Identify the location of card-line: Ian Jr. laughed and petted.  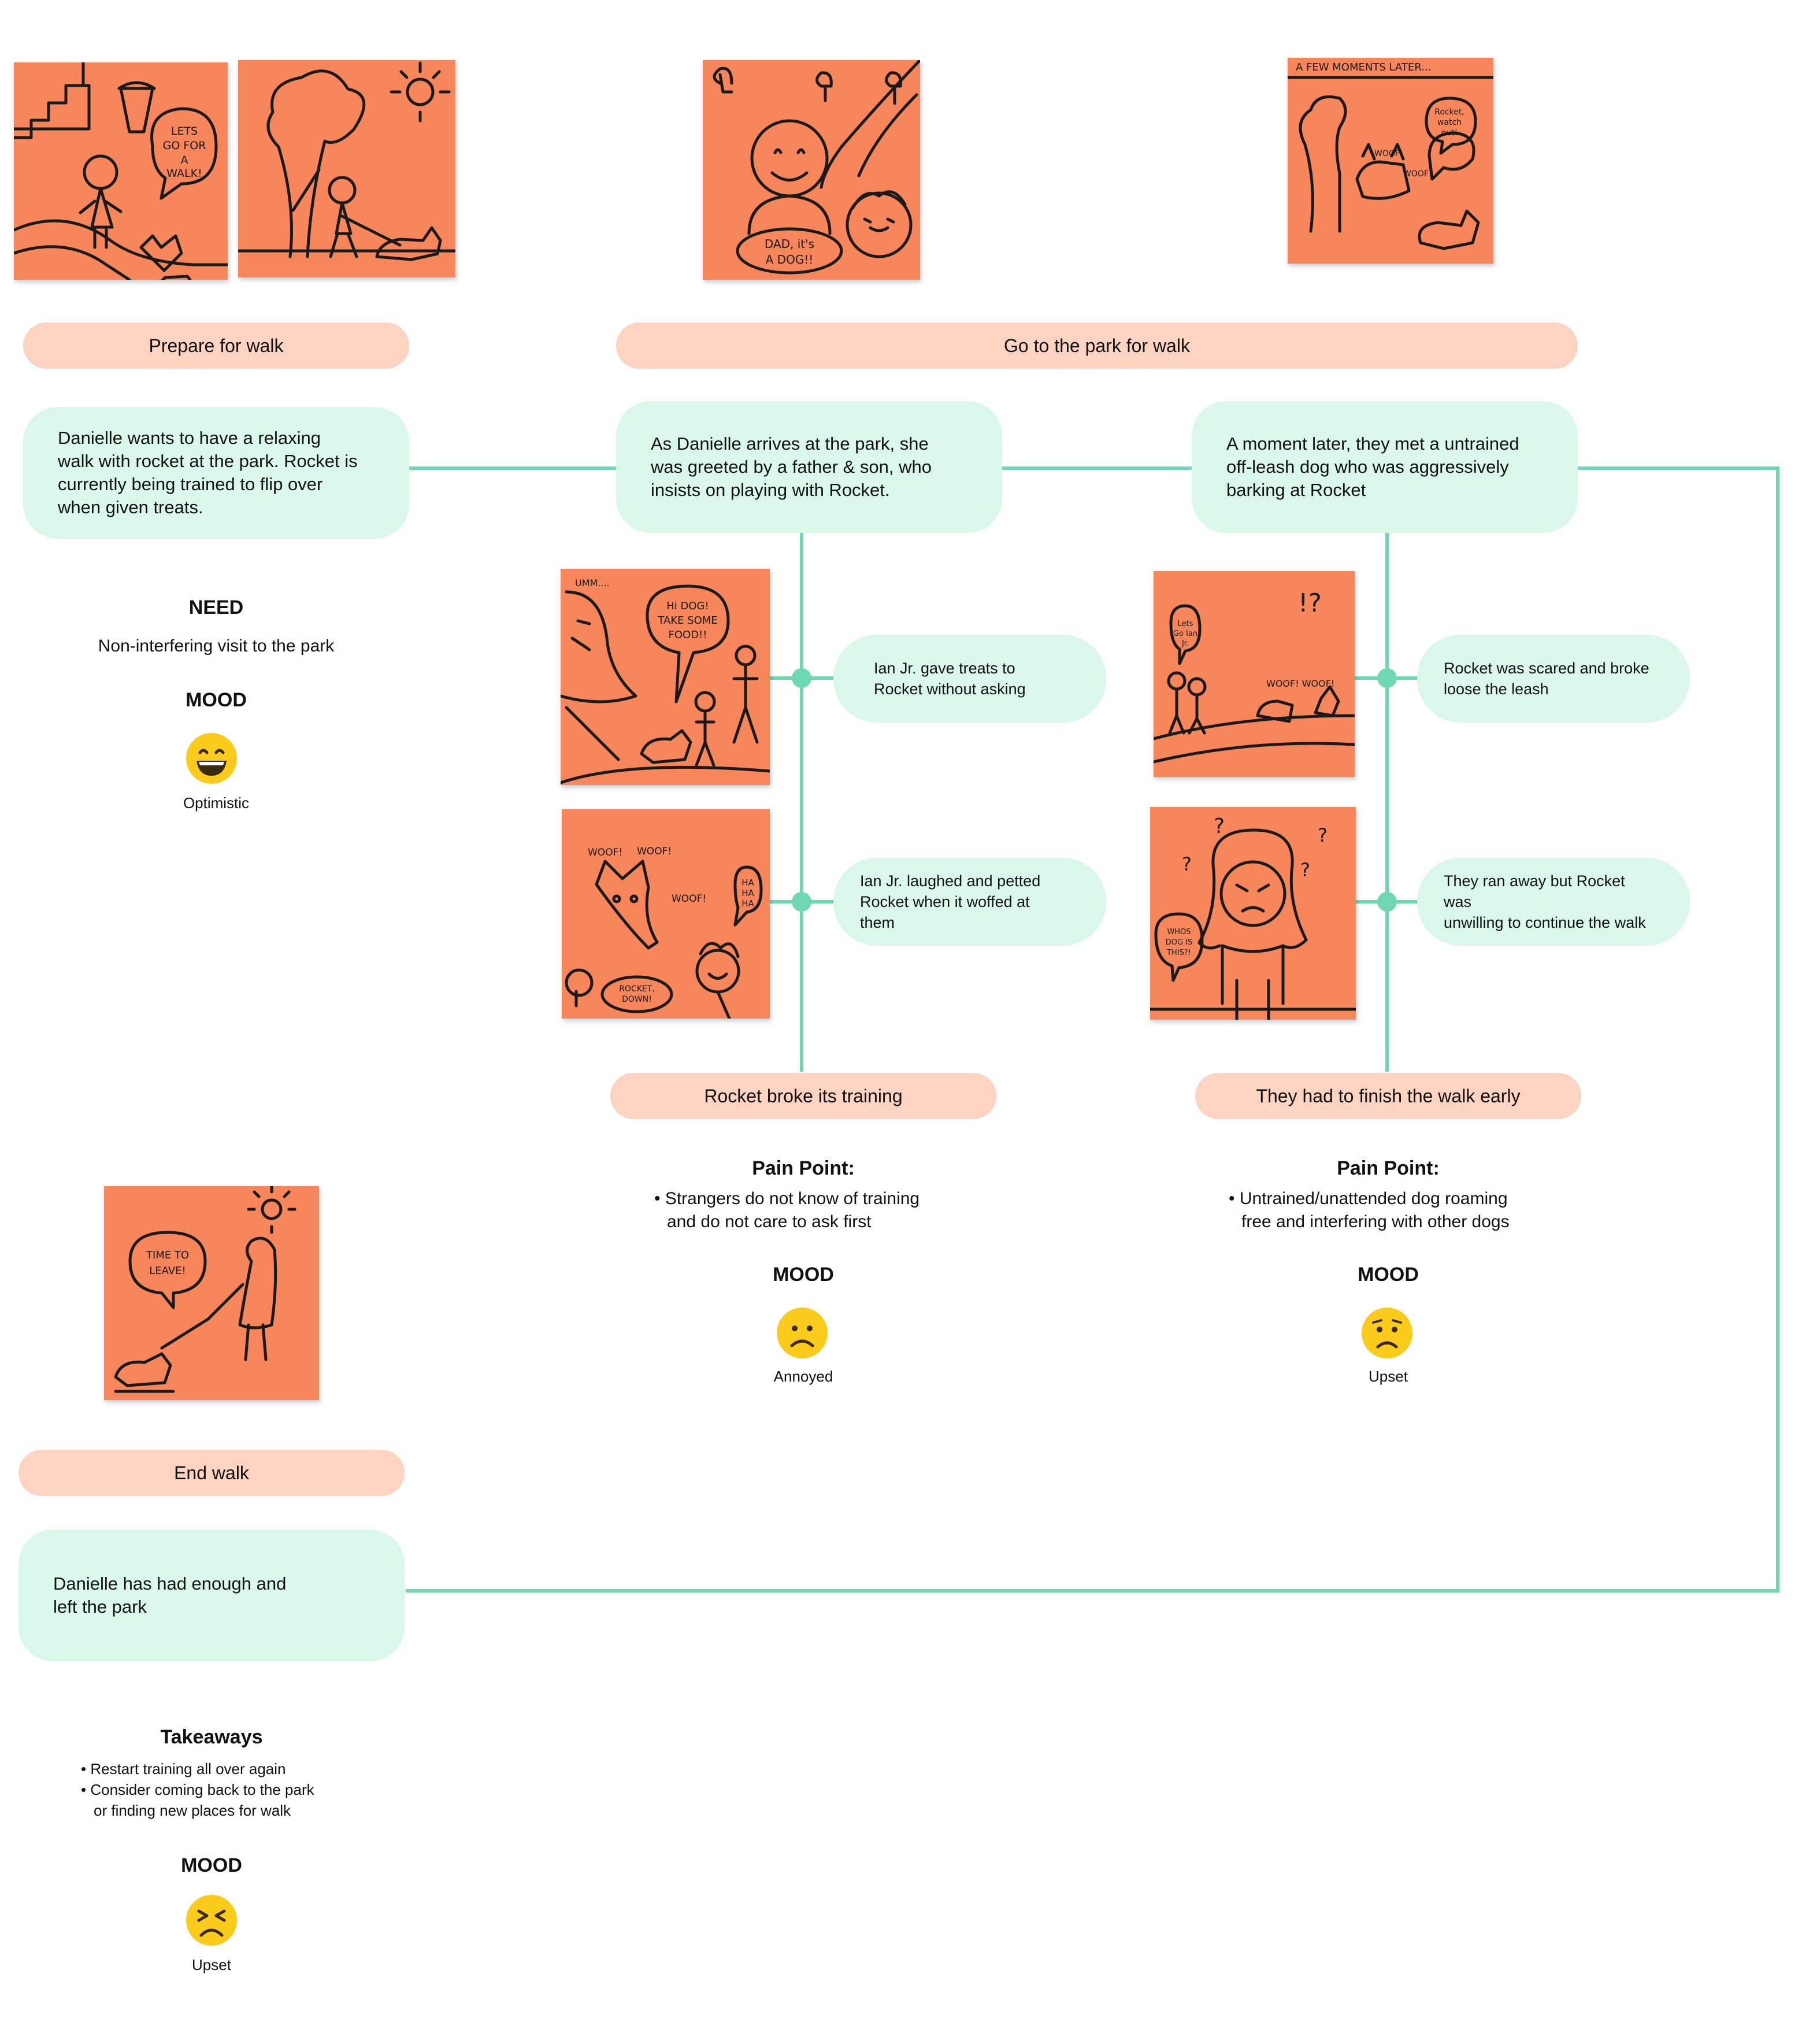
(950, 881).